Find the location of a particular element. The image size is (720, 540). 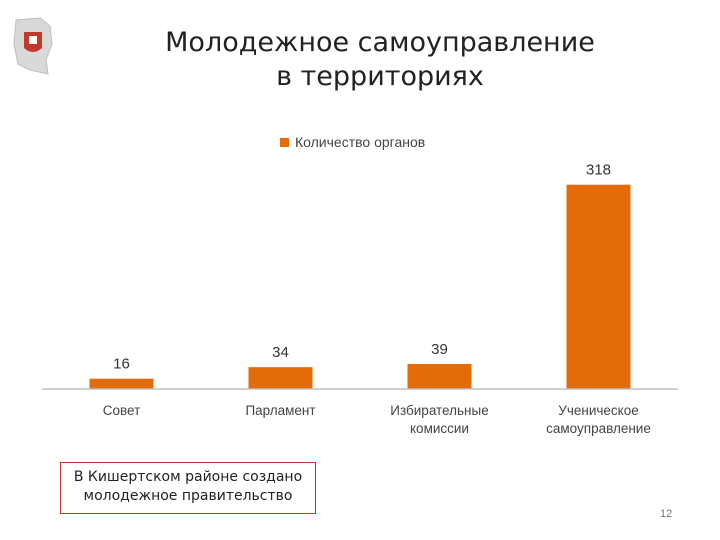

data-label-1: 34 is located at coordinates (280, 352).